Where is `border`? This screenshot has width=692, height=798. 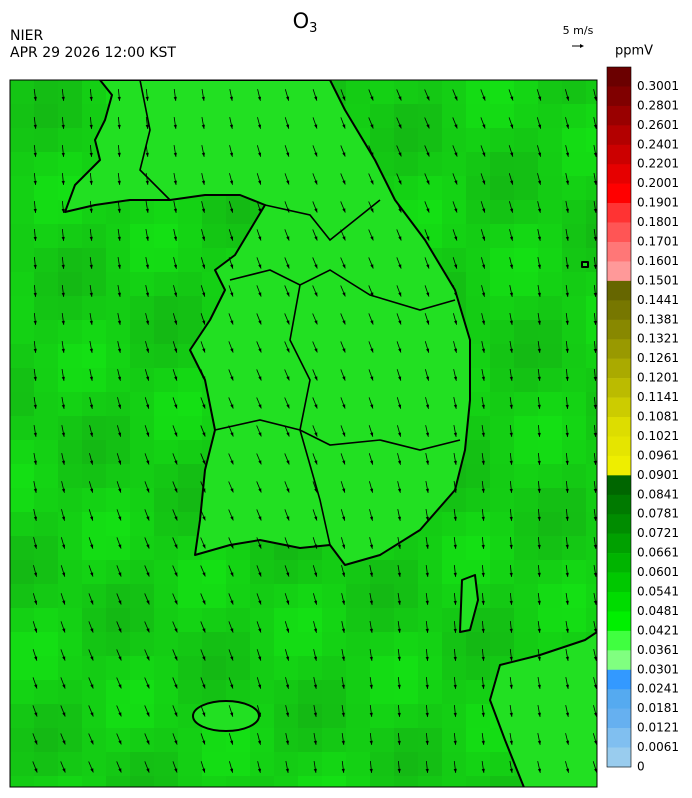
border is located at coordinates (155, 140).